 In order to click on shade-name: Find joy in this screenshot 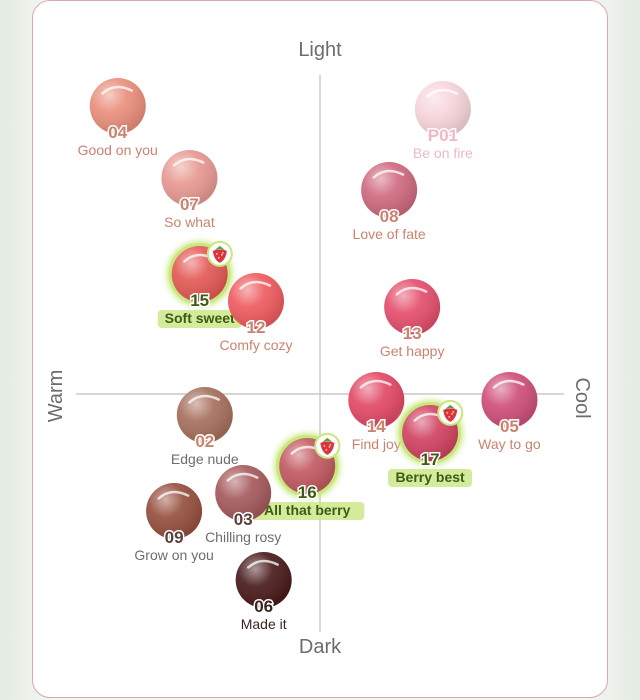, I will do `click(376, 444)`.